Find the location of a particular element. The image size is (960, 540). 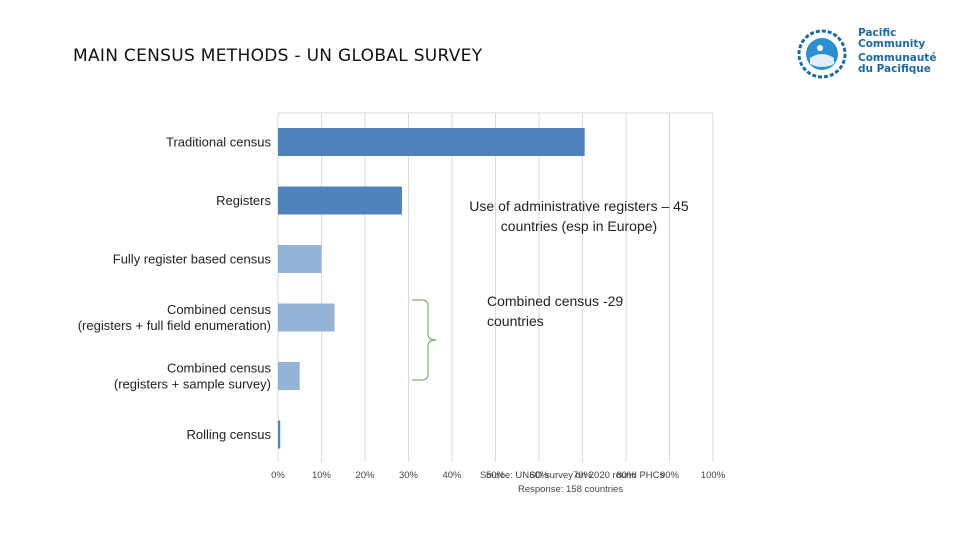

logo-line-3: Communauté is located at coordinates (897, 58).